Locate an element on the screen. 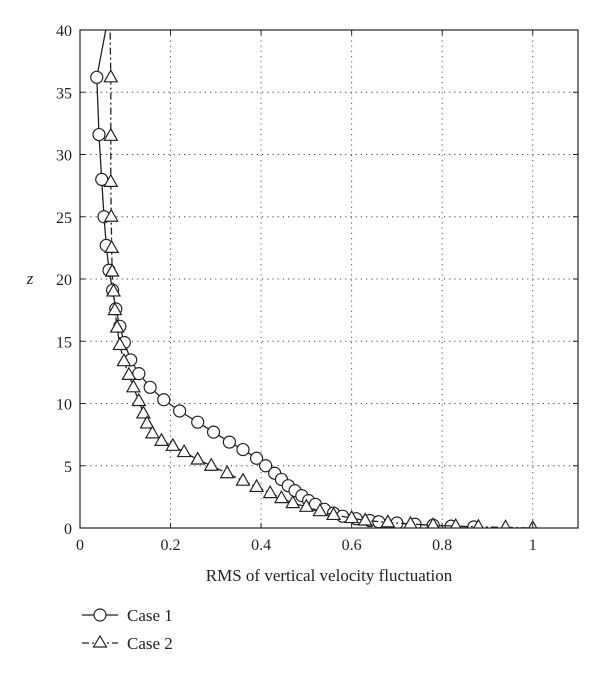 This screenshot has height=673, width=600. legend: Case 1 Case 2 is located at coordinates (127, 629).